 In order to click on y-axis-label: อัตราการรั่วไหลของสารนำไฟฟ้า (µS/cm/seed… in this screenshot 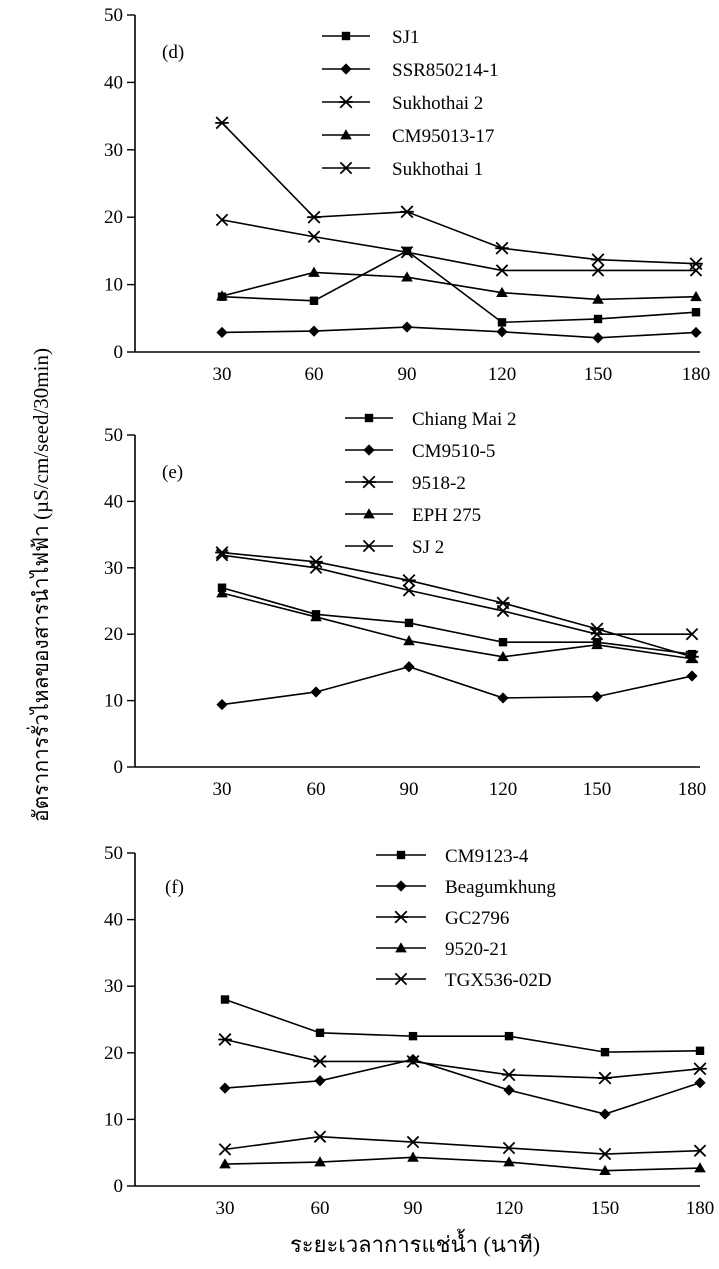, I will do `click(39, 585)`.